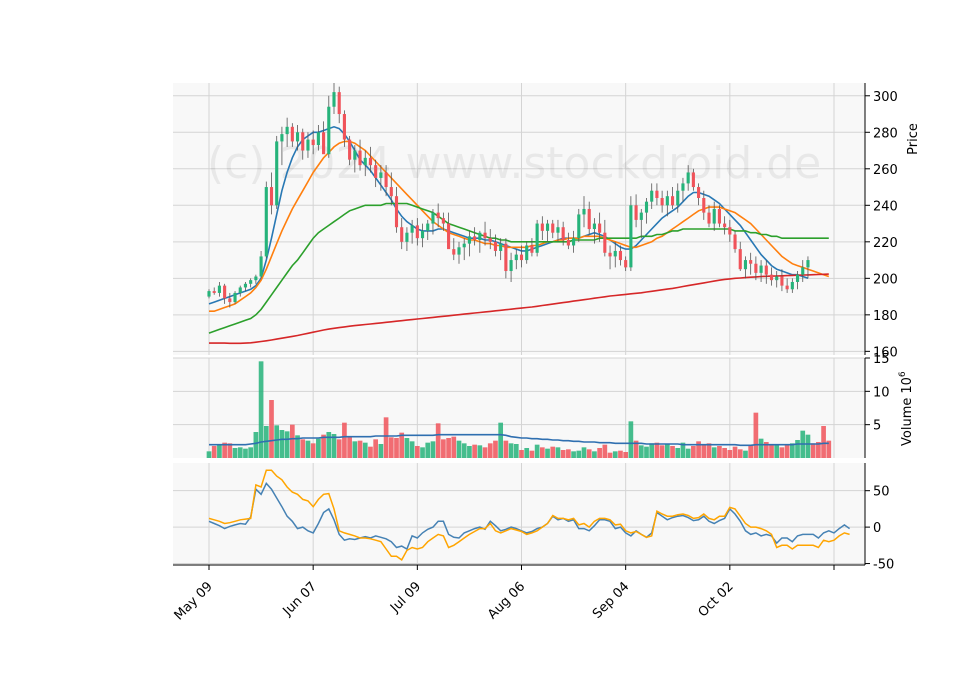 The height and width of the screenshot is (690, 960). What do you see at coordinates (300, 599) in the screenshot?
I see `x-tick-label: Jun 07` at bounding box center [300, 599].